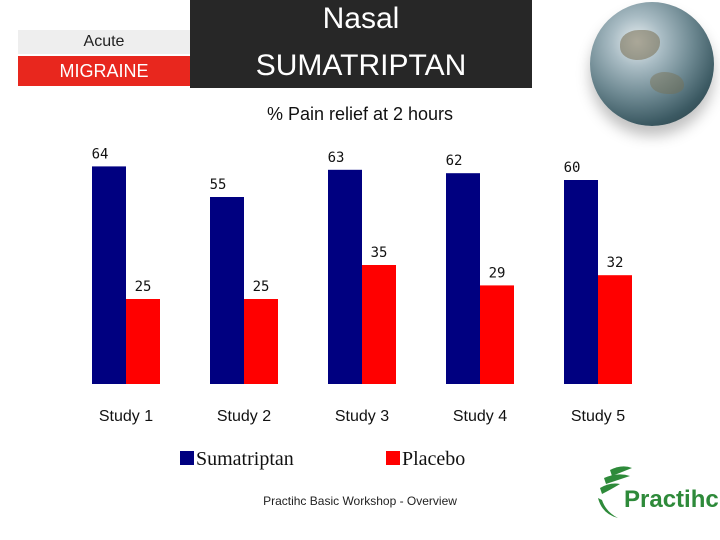  Describe the element at coordinates (598, 416) in the screenshot. I see `x-tick-label: Study 5` at that location.